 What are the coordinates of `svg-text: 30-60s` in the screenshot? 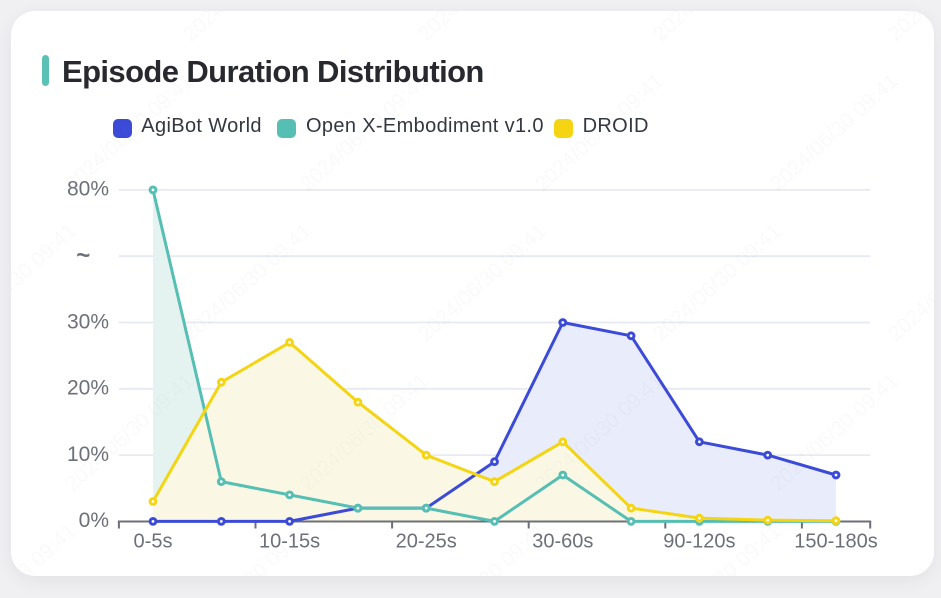 It's located at (562, 542).